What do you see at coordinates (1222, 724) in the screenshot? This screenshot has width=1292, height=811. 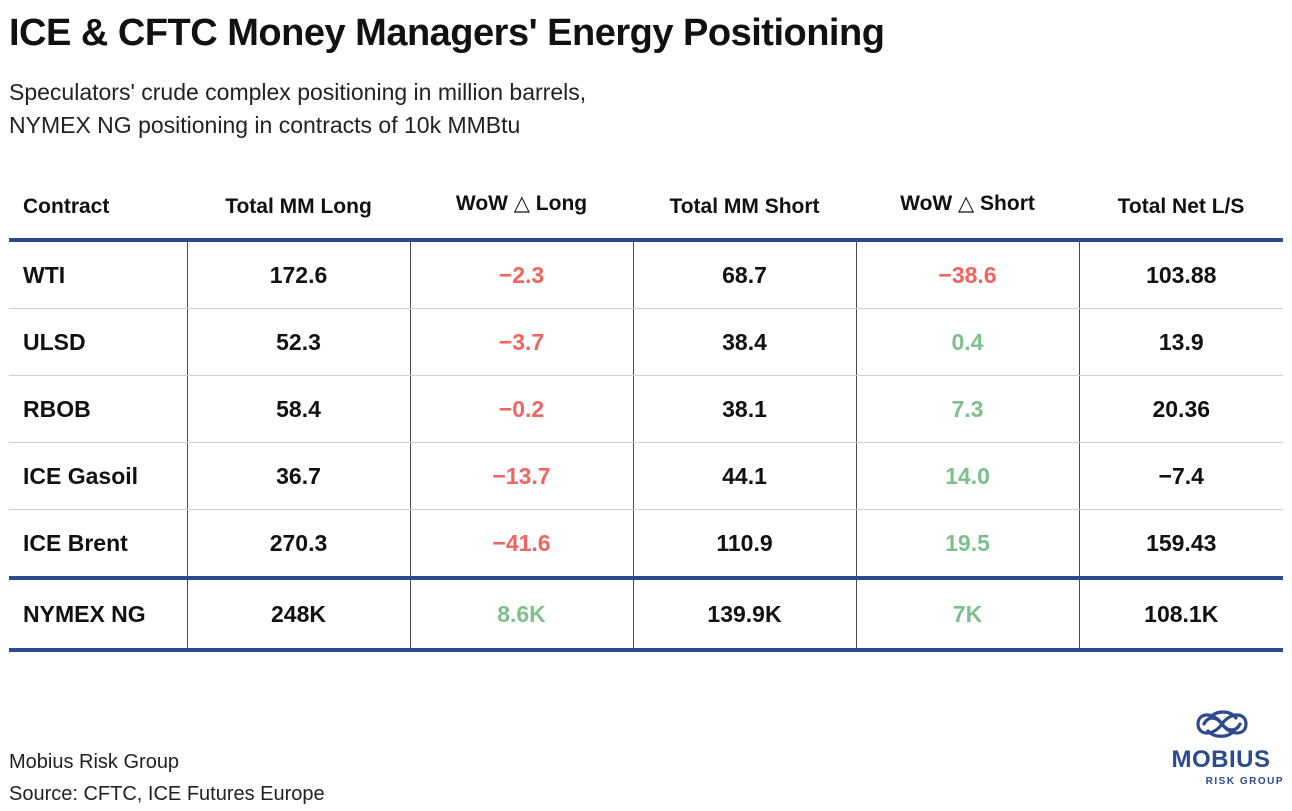 I see `infinity-knot-icon` at bounding box center [1222, 724].